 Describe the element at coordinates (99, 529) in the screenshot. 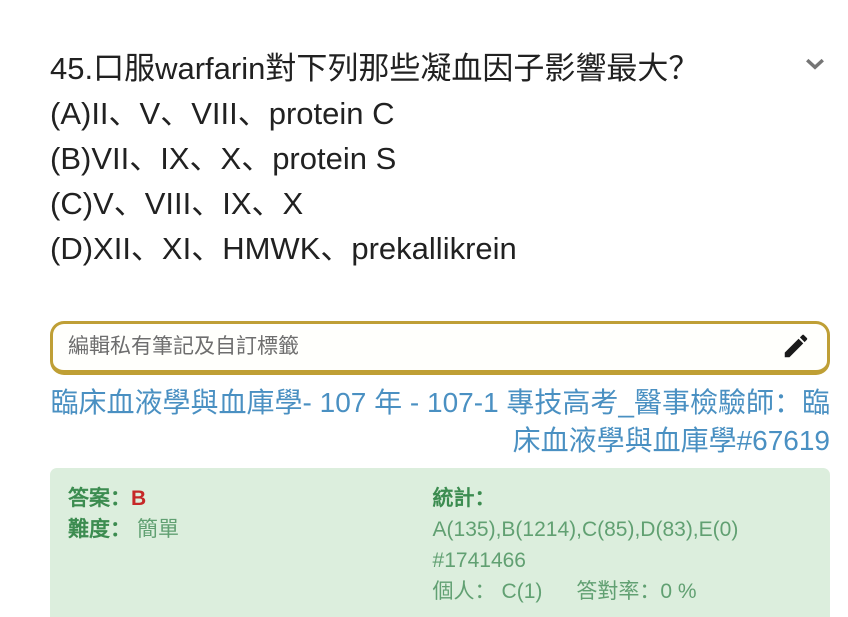

I see `difficulty-label: 難度：` at that location.